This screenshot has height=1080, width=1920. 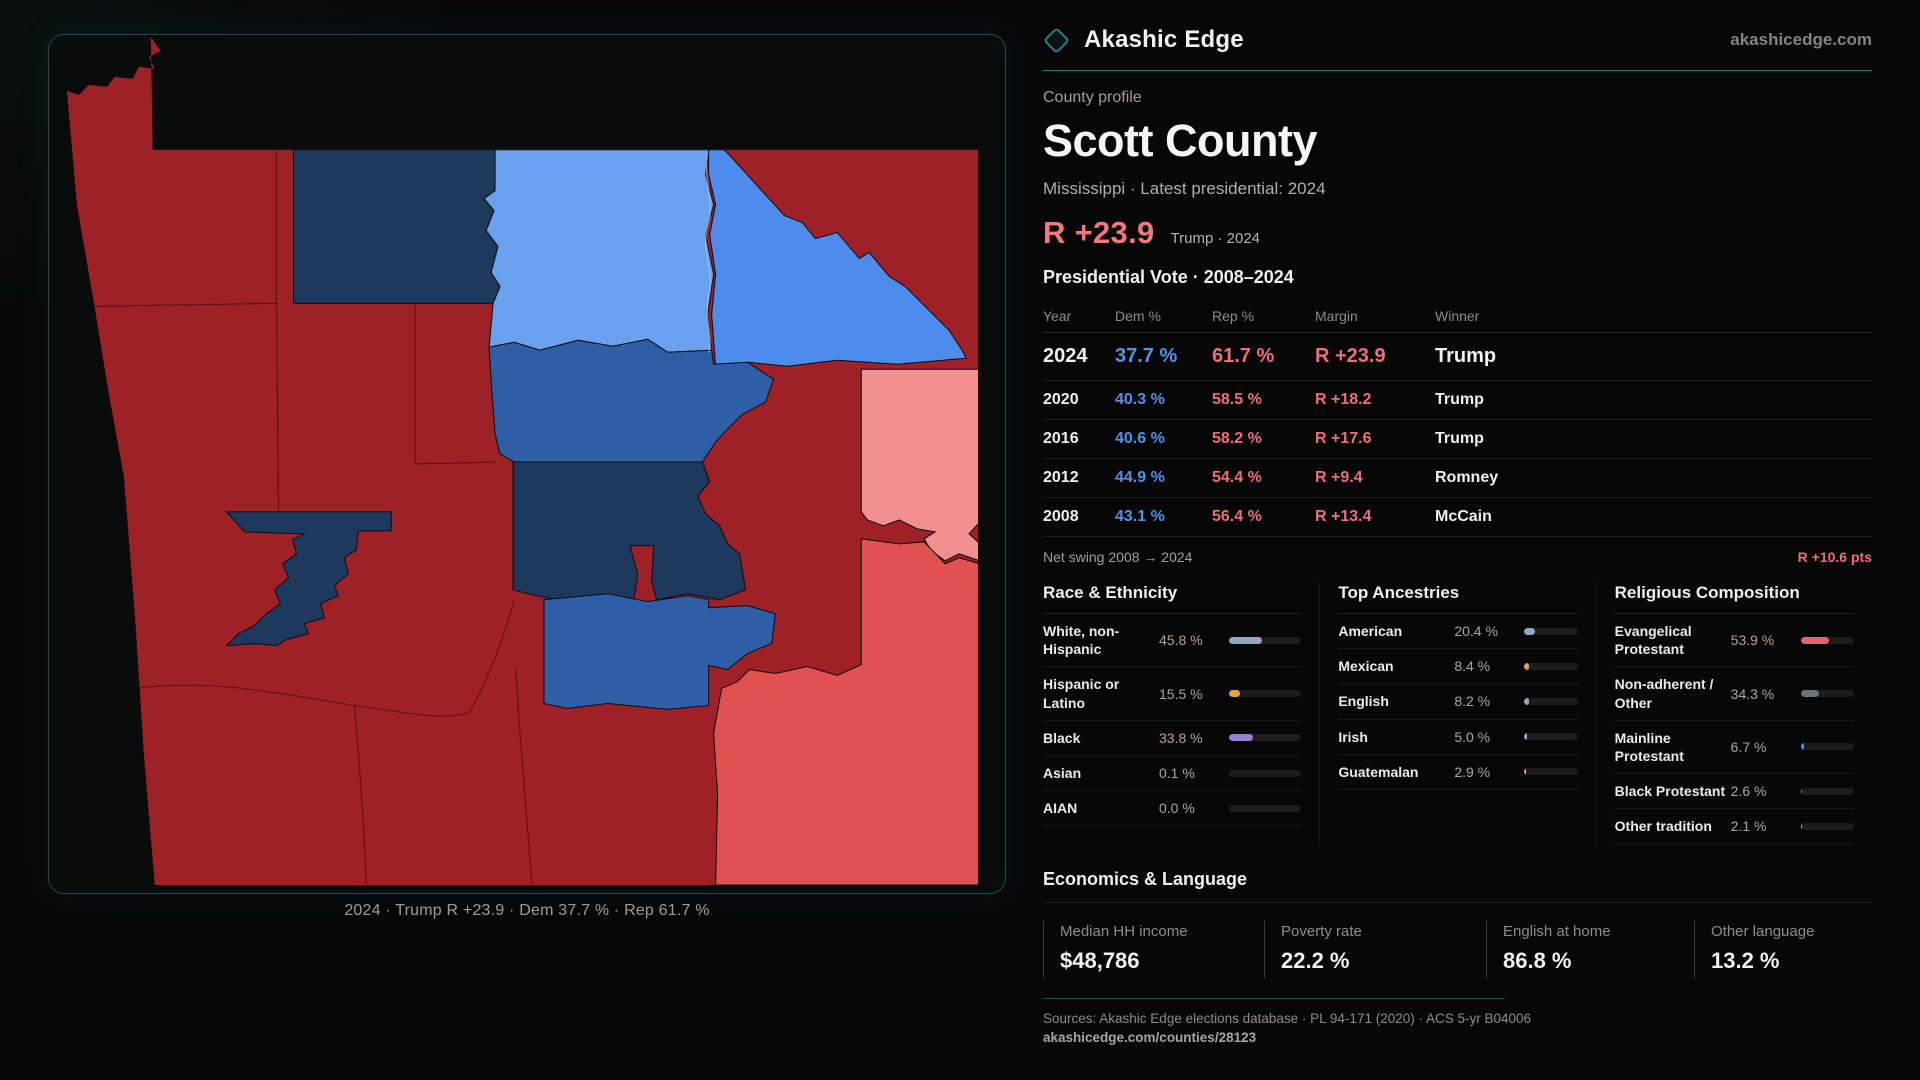 What do you see at coordinates (1463, 516) in the screenshot?
I see `cell-winner: McCain` at bounding box center [1463, 516].